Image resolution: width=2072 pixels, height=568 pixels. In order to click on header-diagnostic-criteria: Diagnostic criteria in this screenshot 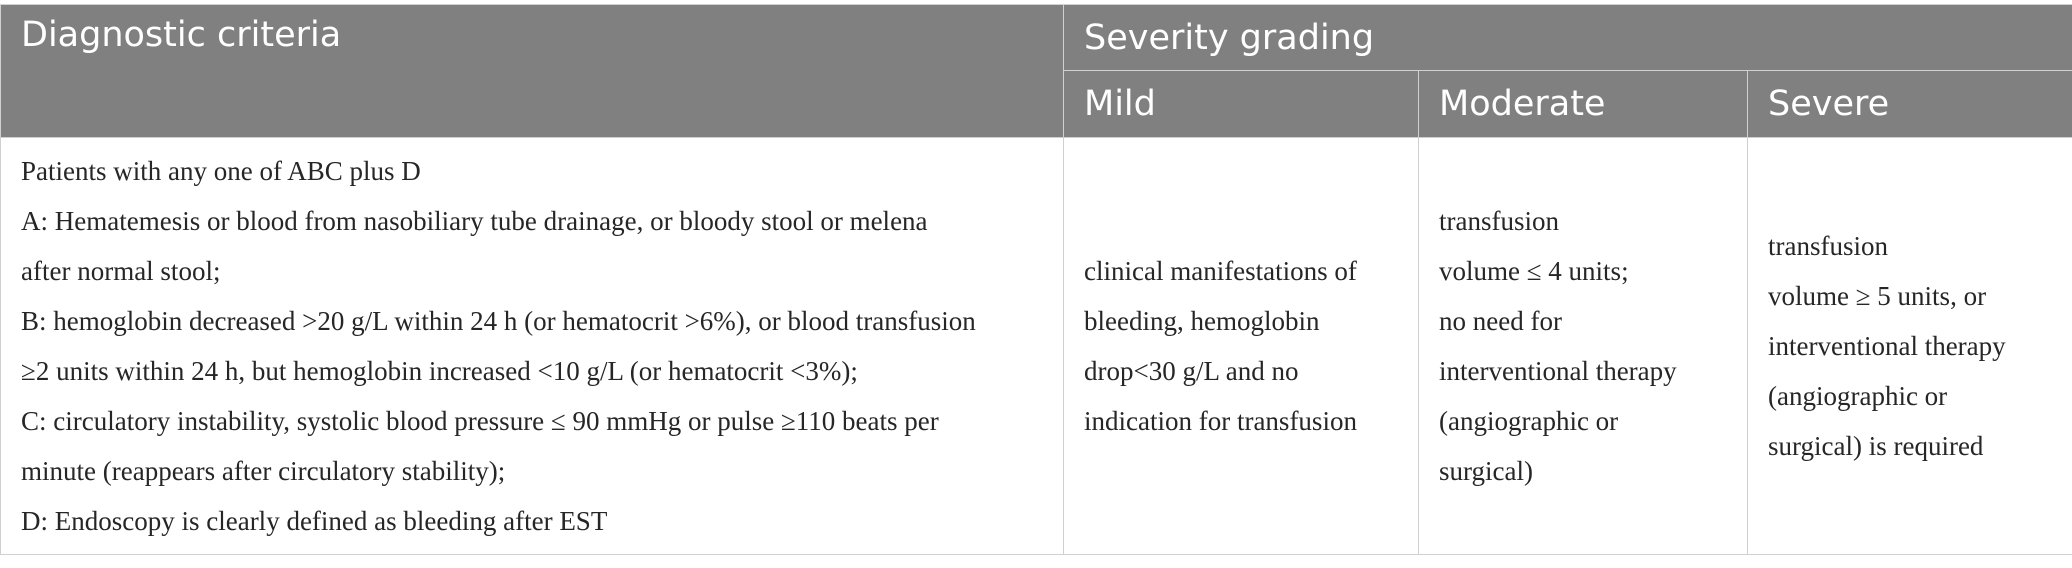, I will do `click(532, 71)`.